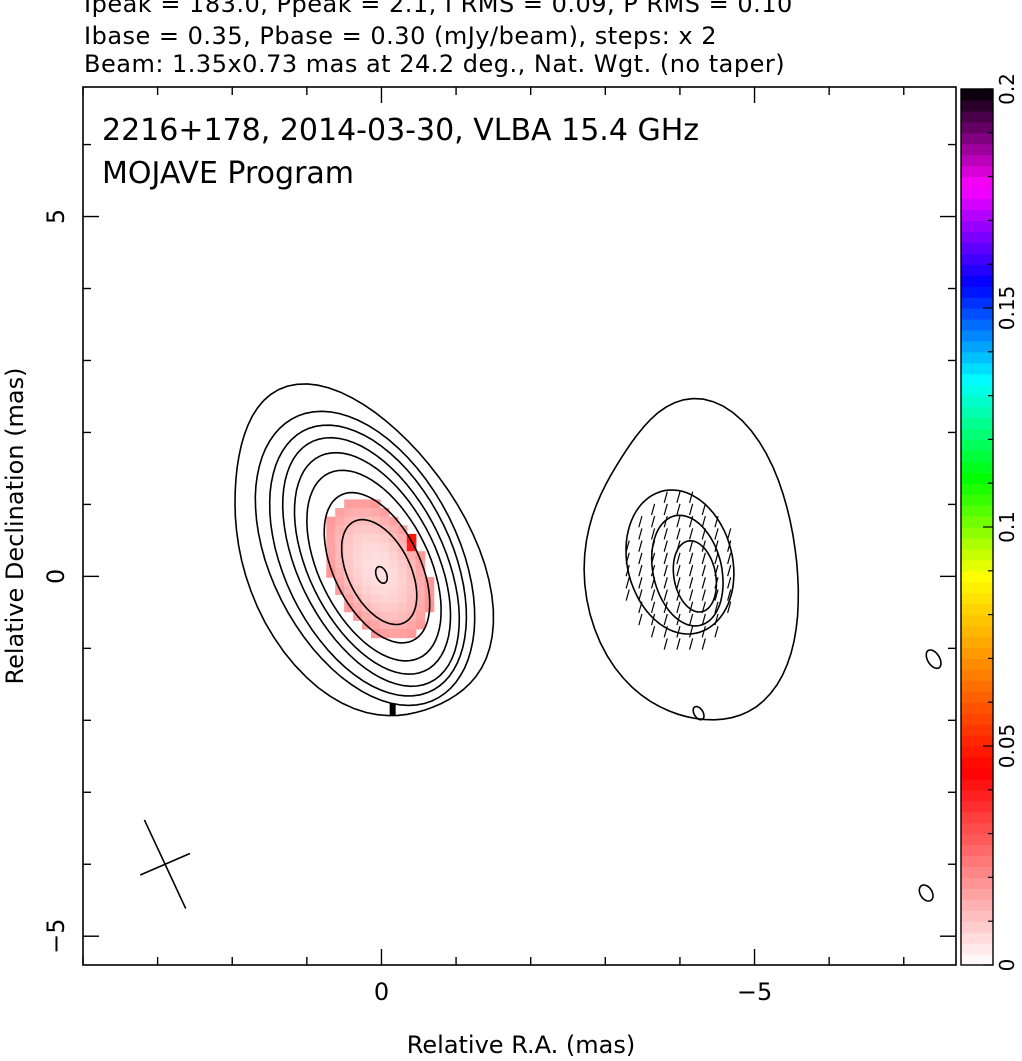  What do you see at coordinates (989, 522) in the screenshot?
I see `colorbar: 0 0.05 0.1 0.15 0.2` at bounding box center [989, 522].